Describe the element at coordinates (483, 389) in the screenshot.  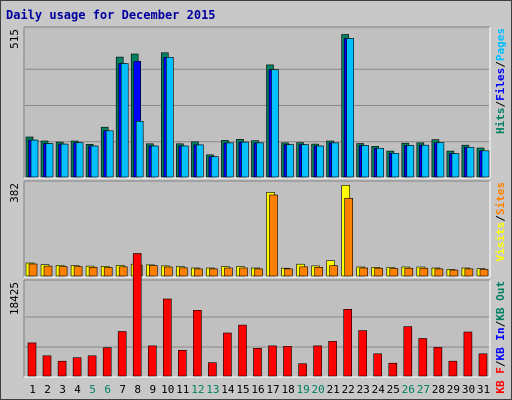
I see `x-tick-label: 31` at that location.